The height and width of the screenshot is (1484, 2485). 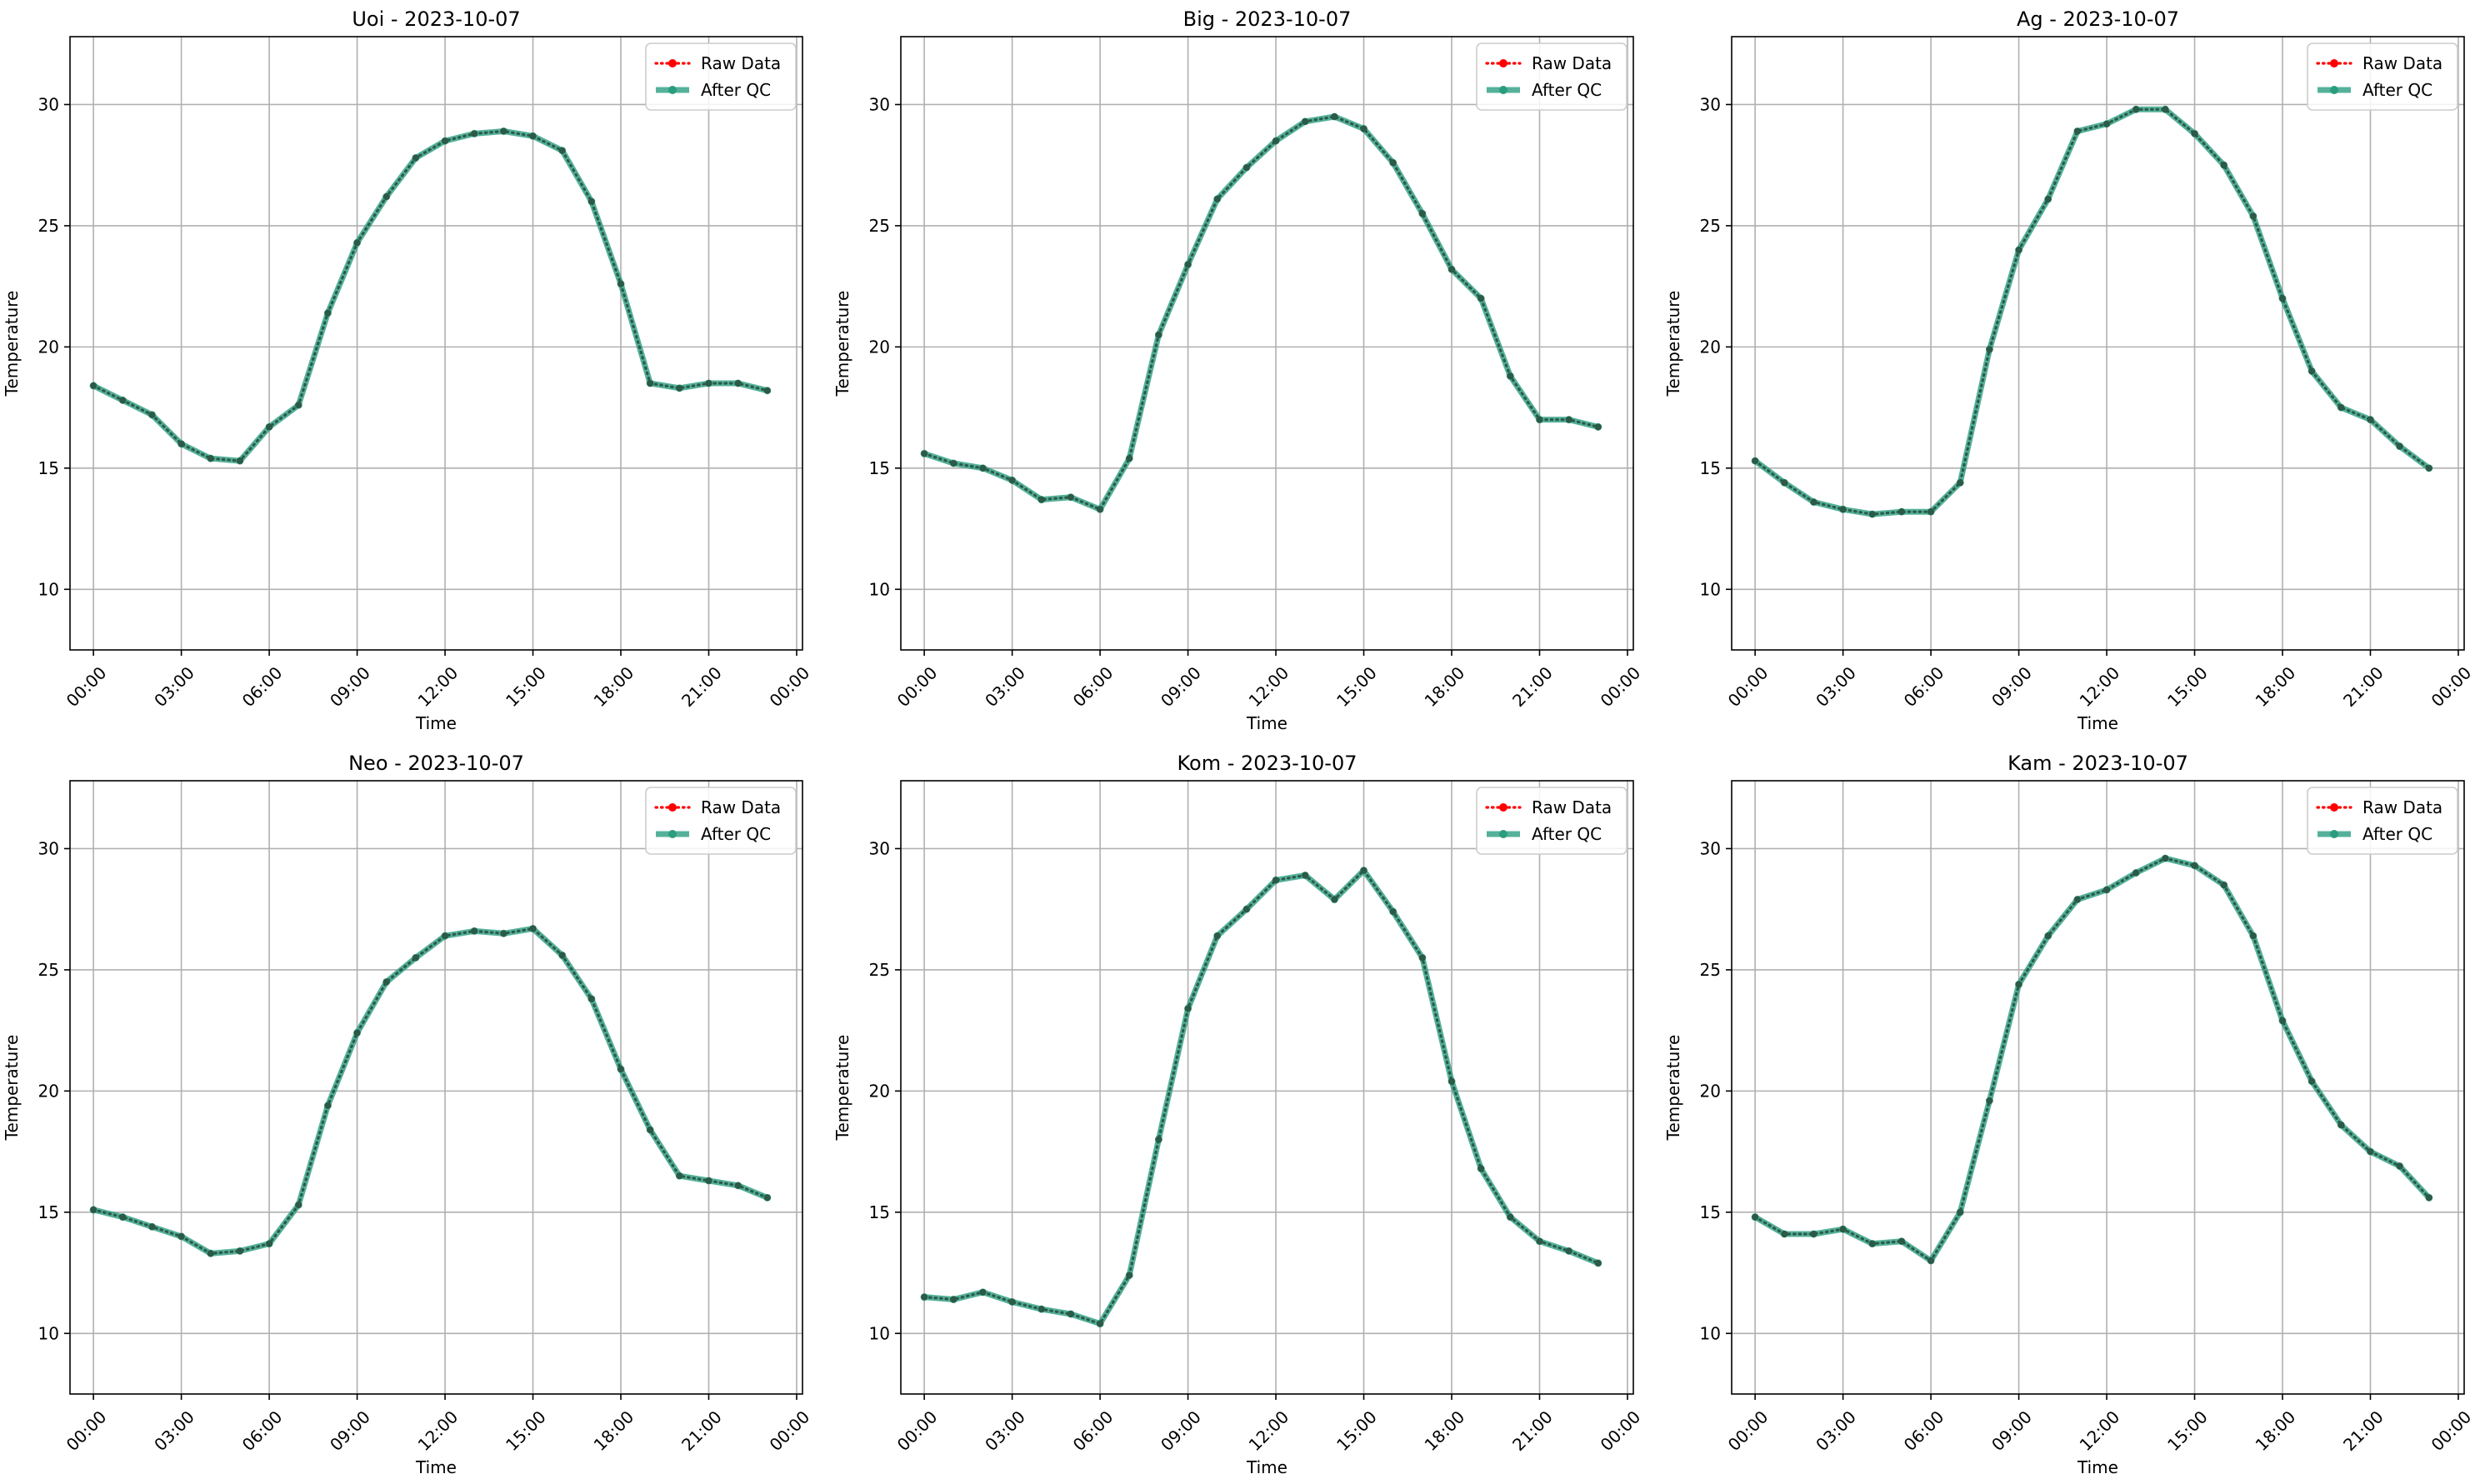 I want to click on legend-box, so click(x=1552, y=76).